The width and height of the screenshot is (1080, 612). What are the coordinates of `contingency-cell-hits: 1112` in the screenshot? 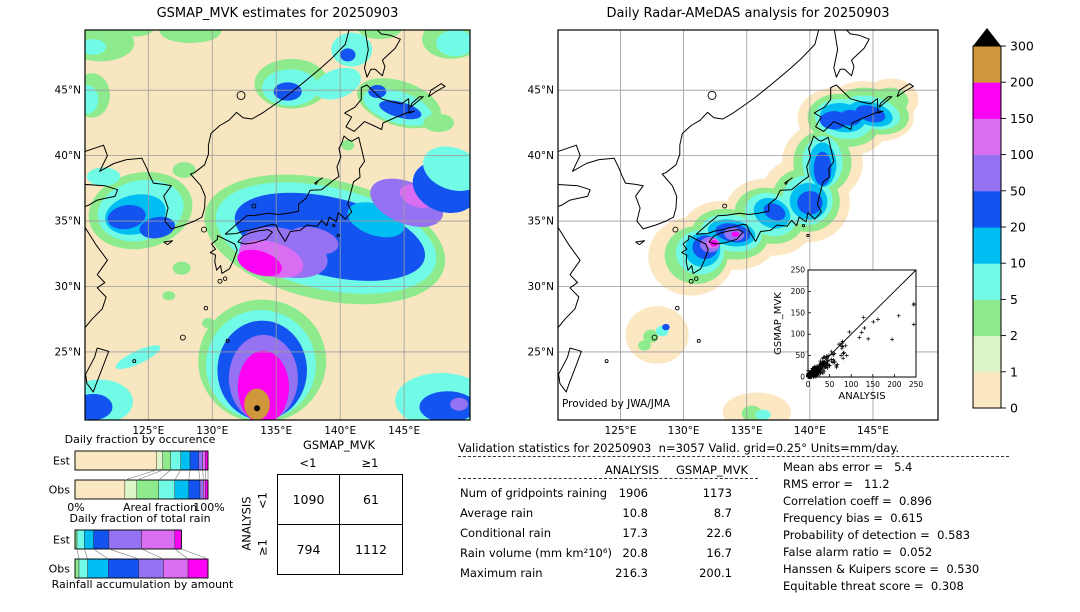 It's located at (371, 549).